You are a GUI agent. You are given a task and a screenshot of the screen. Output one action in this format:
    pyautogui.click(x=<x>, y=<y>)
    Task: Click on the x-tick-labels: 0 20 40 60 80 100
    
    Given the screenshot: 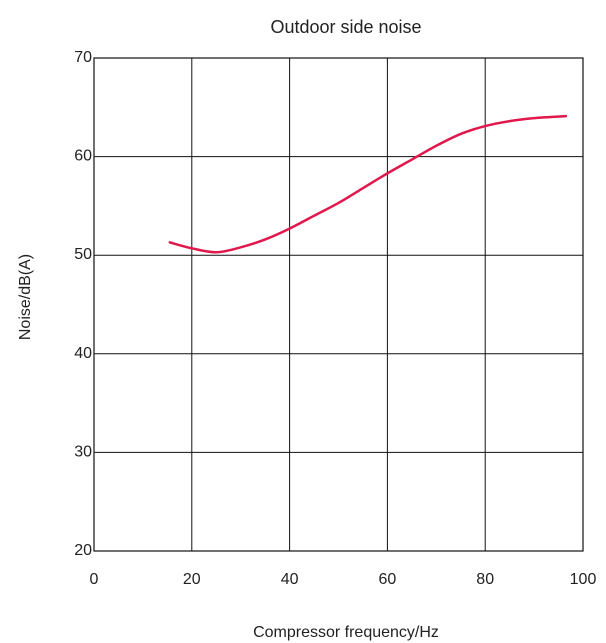 What is the action you would take?
    pyautogui.click(x=343, y=579)
    